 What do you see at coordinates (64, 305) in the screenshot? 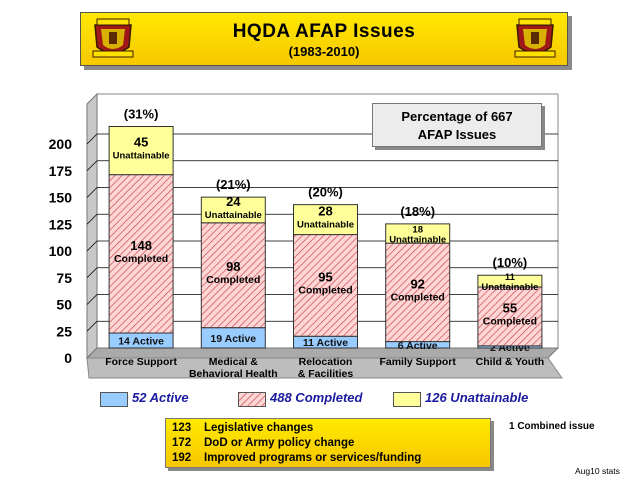
I see `y-tick-label: 50` at bounding box center [64, 305].